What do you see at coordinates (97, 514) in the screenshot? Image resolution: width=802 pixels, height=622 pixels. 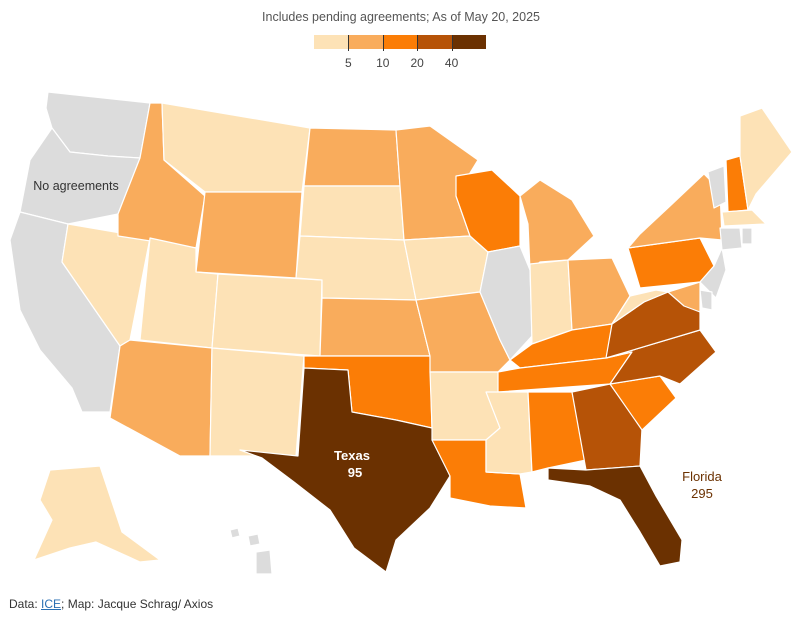 I see `state-ak` at bounding box center [97, 514].